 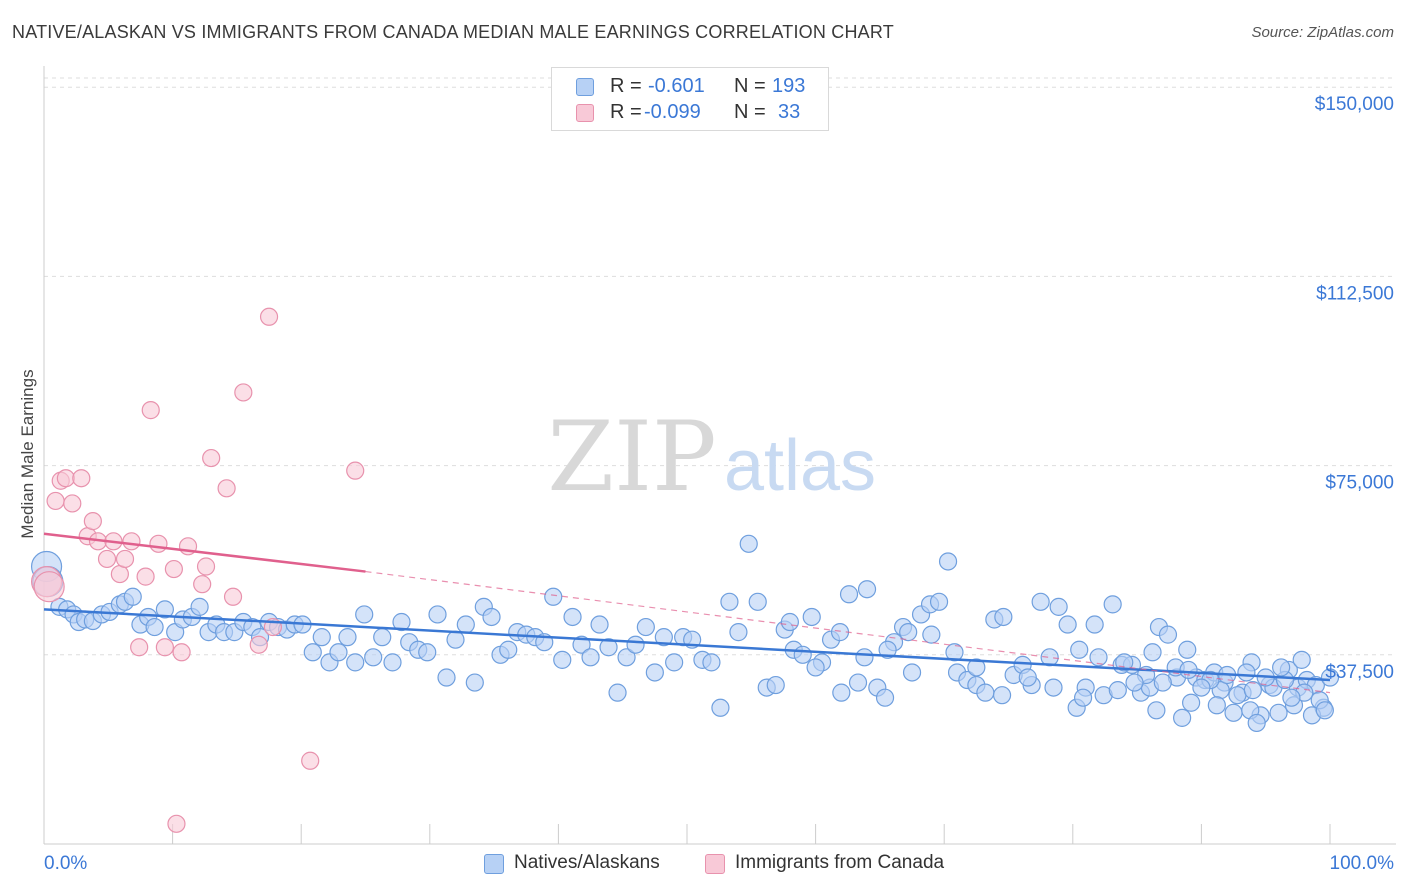 What do you see at coordinates (1355, 293) in the screenshot?
I see `y-tick-label: $112,500` at bounding box center [1355, 293].